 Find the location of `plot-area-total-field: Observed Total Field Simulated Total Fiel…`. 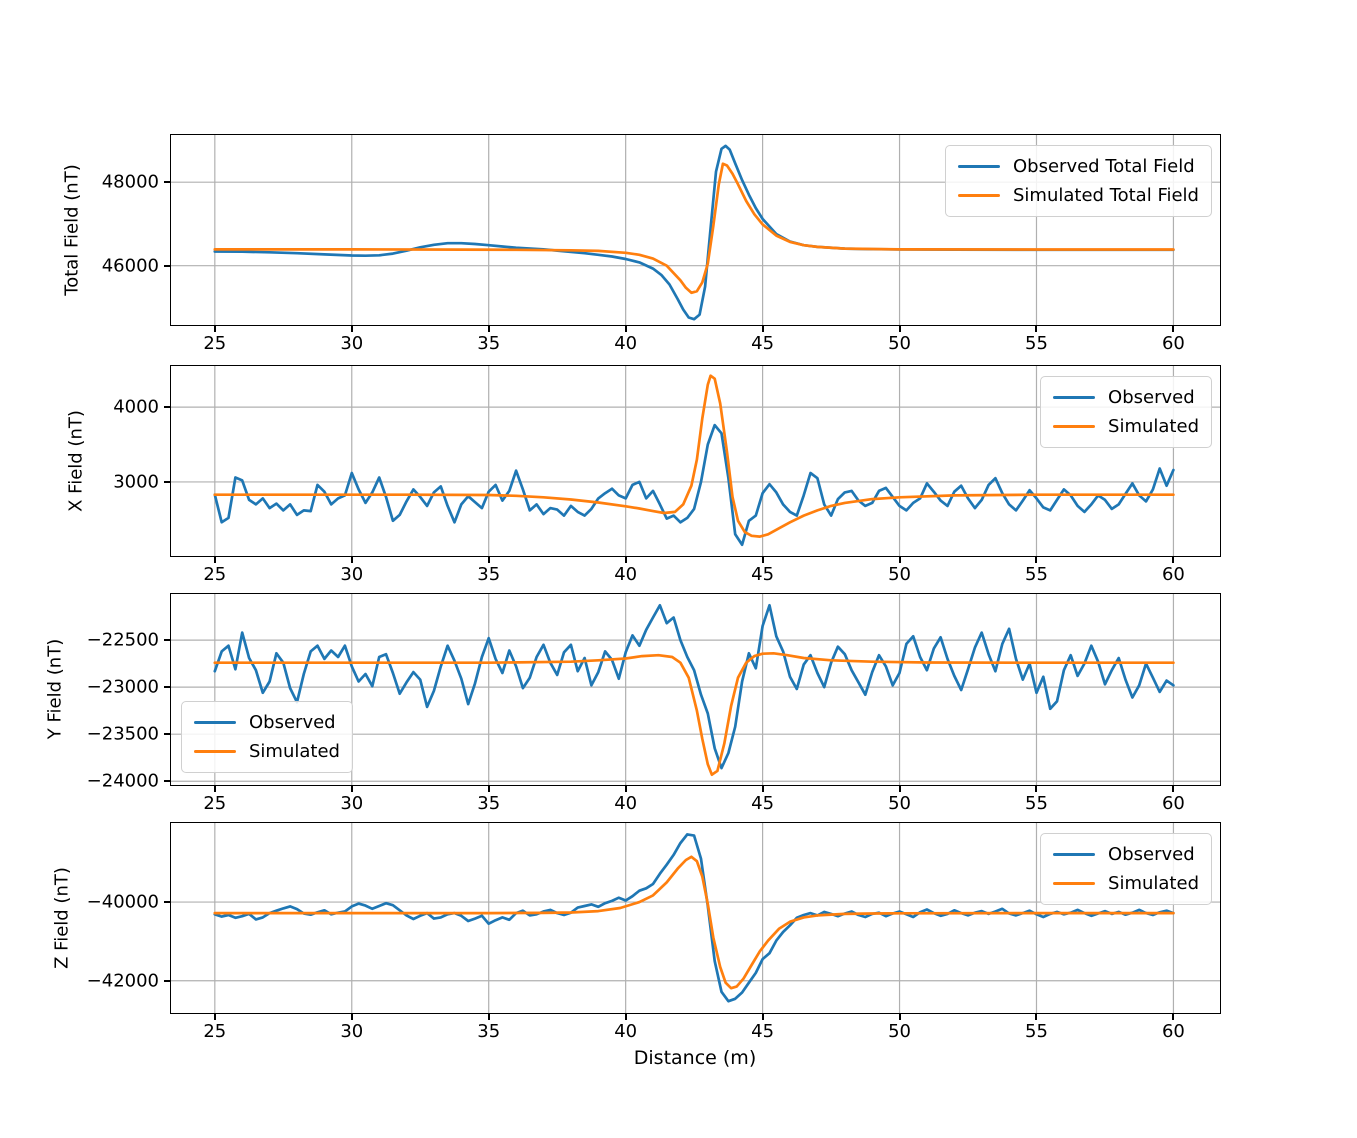

plot-area-total-field: Observed Total Field Simulated Total Fiel… is located at coordinates (695, 230).